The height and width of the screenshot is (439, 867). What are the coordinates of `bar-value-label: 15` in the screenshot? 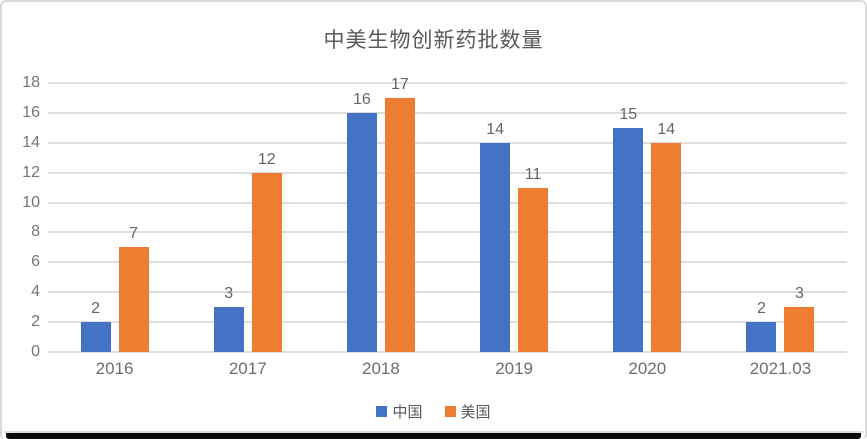 It's located at (628, 114).